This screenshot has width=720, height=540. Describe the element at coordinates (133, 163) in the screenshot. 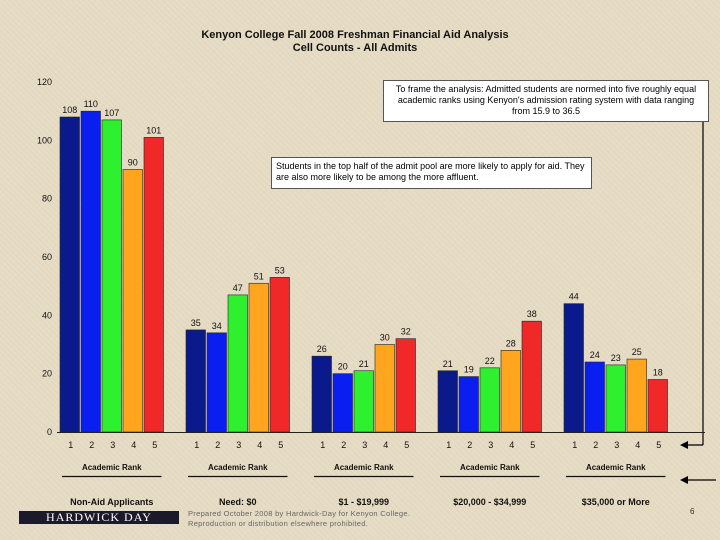

I see `bar-value-label: 90` at that location.